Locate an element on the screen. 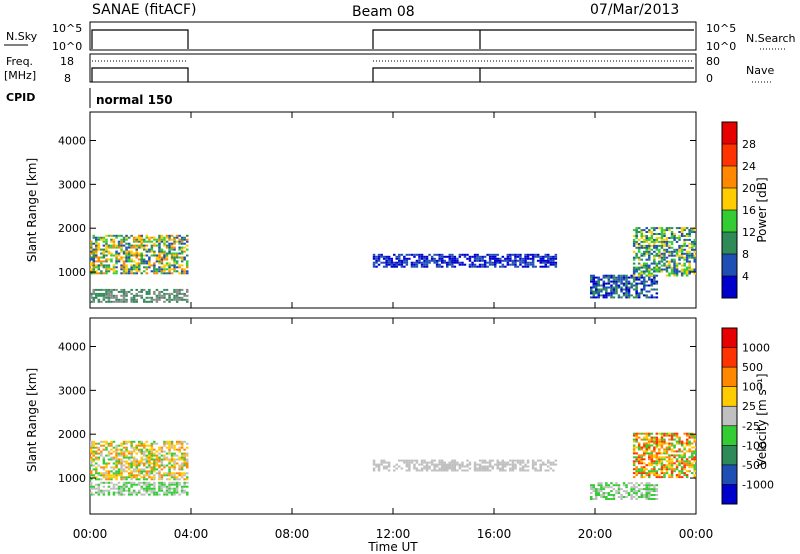 The width and height of the screenshot is (800, 554). date-title: 07/Mar/2013 is located at coordinates (634, 10).